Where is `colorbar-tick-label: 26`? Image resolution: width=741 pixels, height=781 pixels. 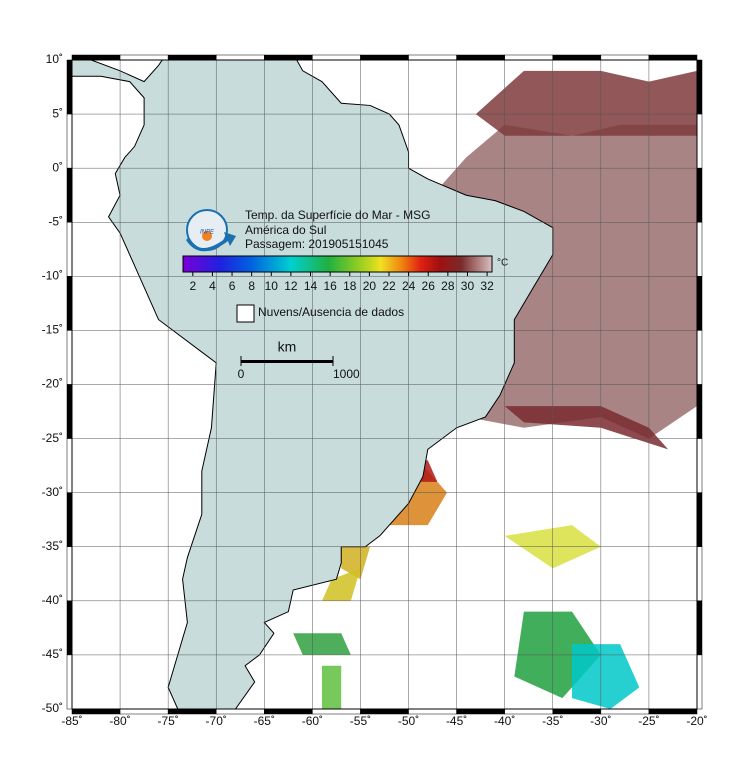
colorbar-tick-label: 26 is located at coordinates (429, 286).